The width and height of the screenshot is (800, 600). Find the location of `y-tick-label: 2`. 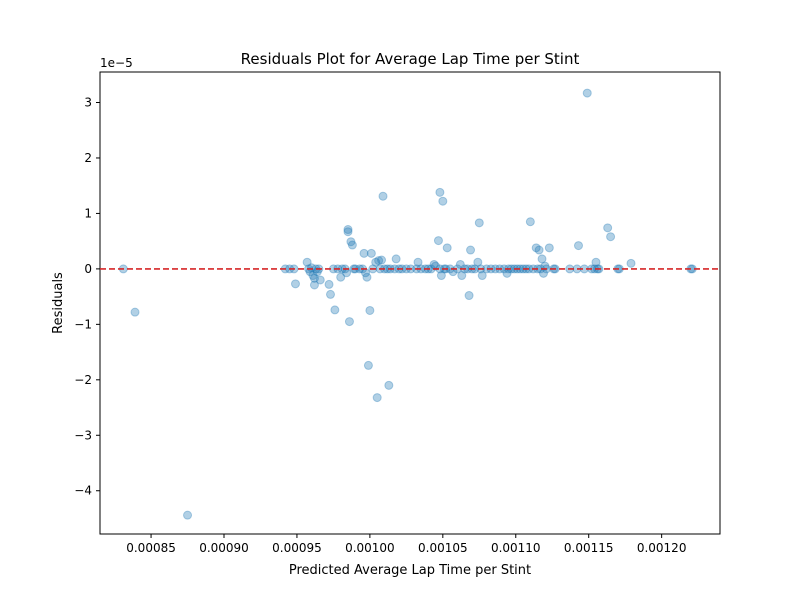

y-tick-label: 2 is located at coordinates (88, 158).